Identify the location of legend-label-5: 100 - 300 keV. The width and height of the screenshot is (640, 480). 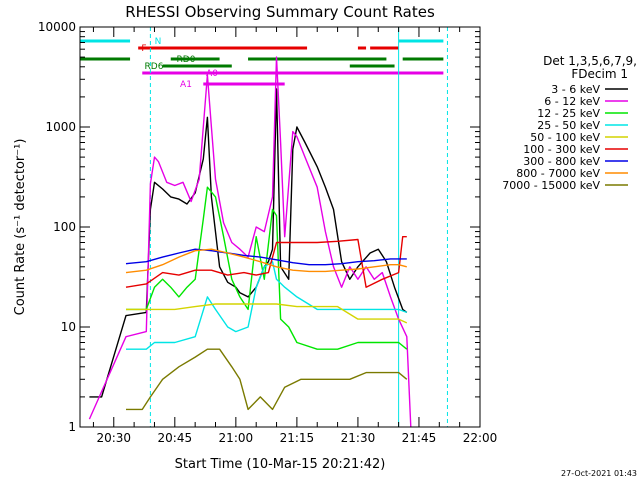
(561, 149).